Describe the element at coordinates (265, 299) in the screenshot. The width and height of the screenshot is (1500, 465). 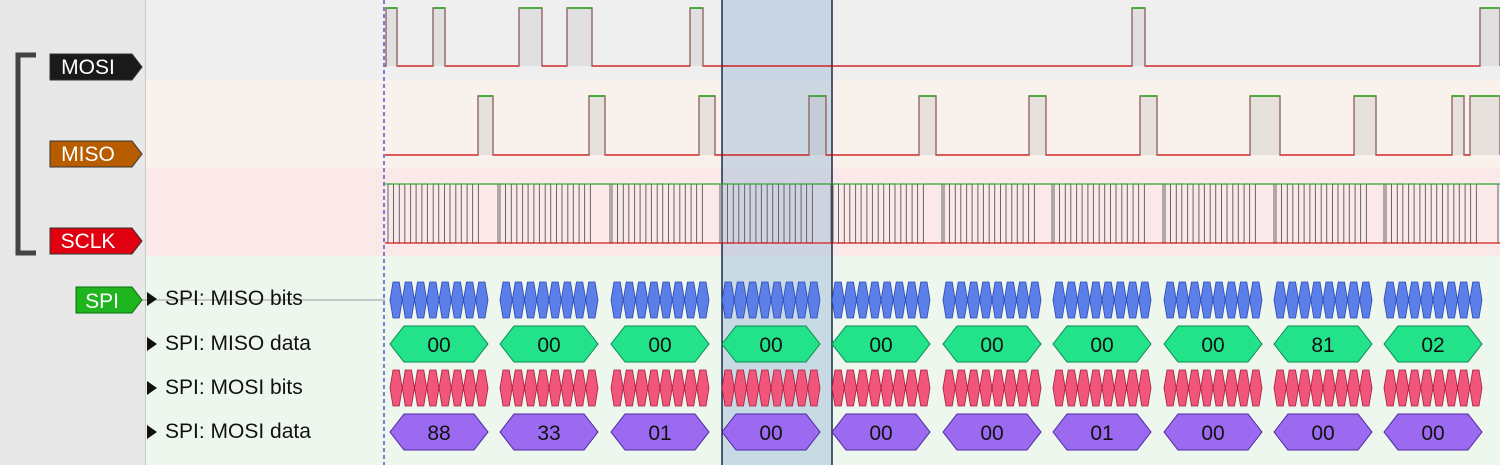
I see `row-label-miso-bits: SPI: MISO bits` at that location.